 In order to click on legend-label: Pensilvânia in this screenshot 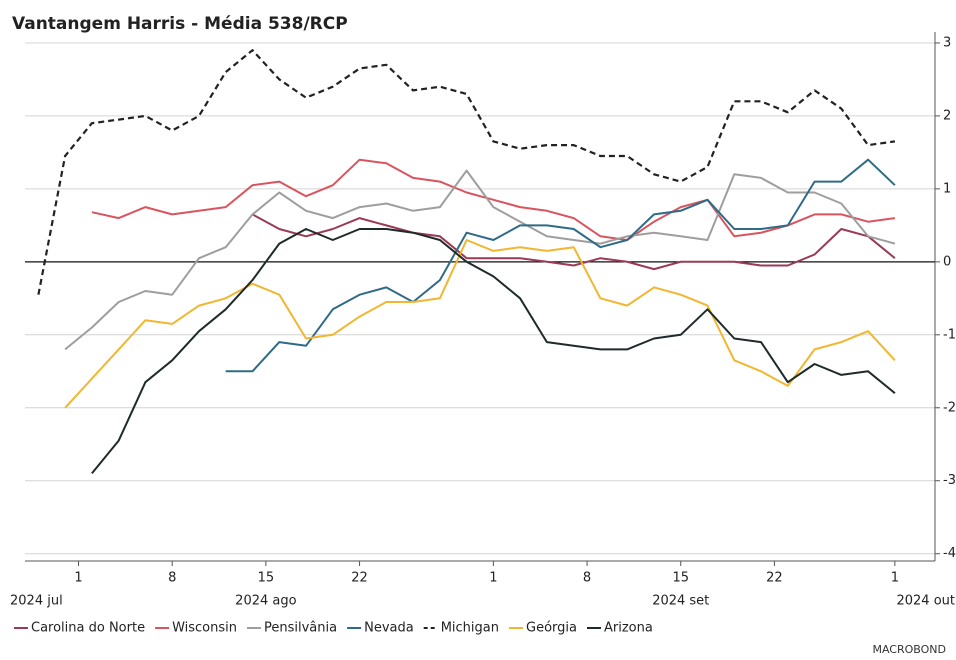, I will do `click(300, 628)`.